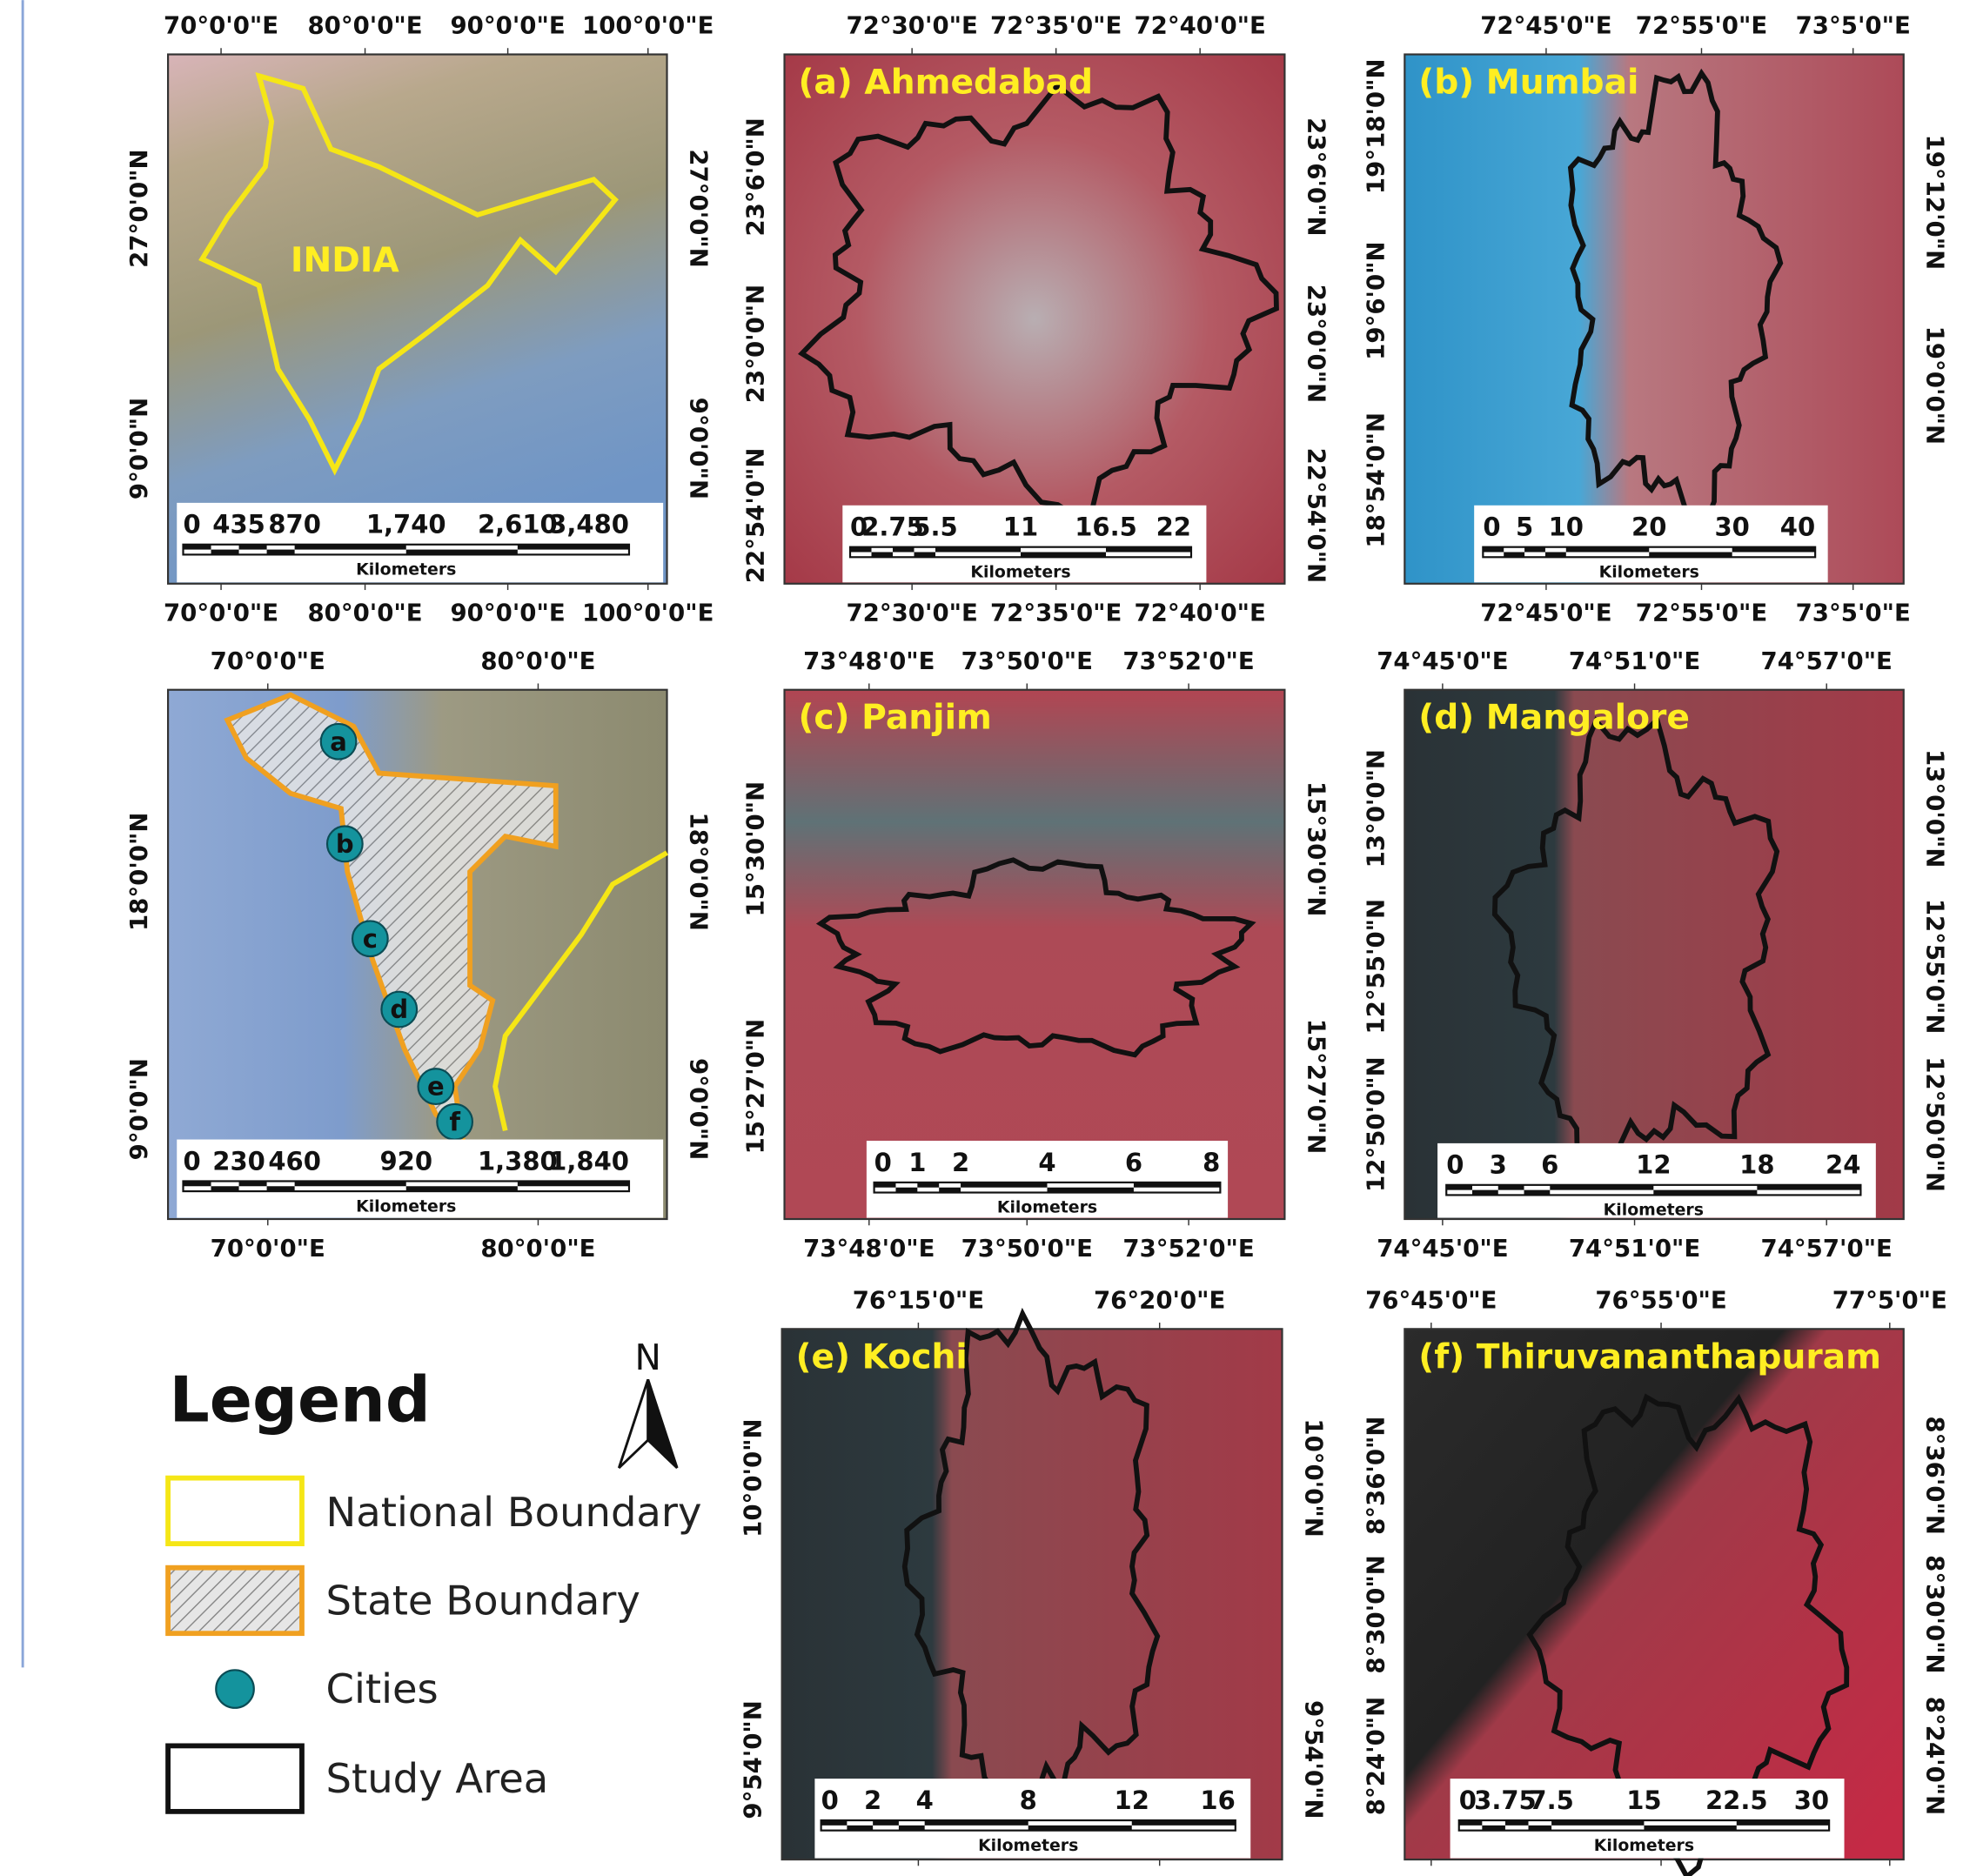 The height and width of the screenshot is (1876, 1963). What do you see at coordinates (239, 524) in the screenshot?
I see `scale-label: 435` at bounding box center [239, 524].